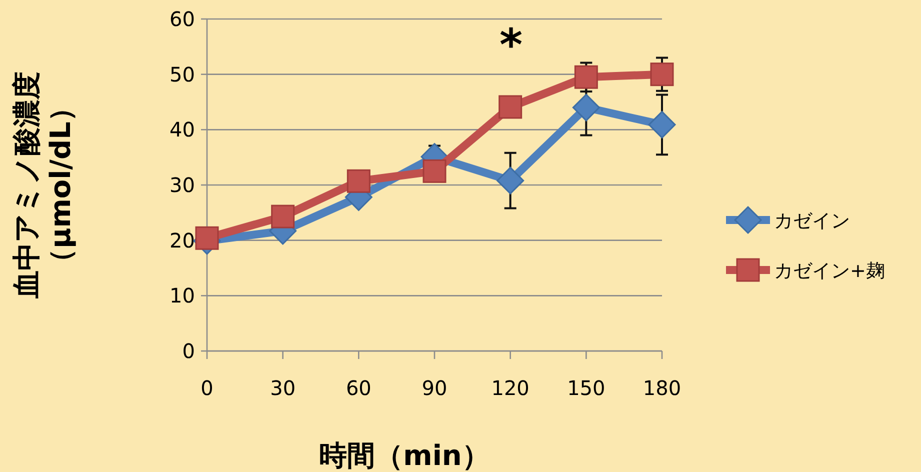  Describe the element at coordinates (182, 130) in the screenshot. I see `y-tick-label: 40` at that location.